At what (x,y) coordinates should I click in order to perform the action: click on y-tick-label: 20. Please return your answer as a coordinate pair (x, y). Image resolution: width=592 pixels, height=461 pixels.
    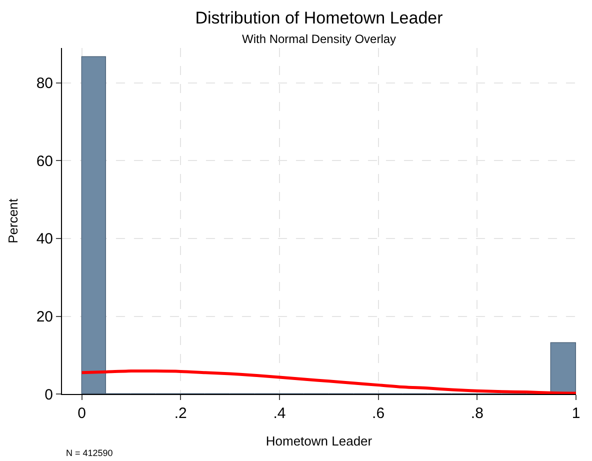
    Looking at the image, I should click on (44, 317).